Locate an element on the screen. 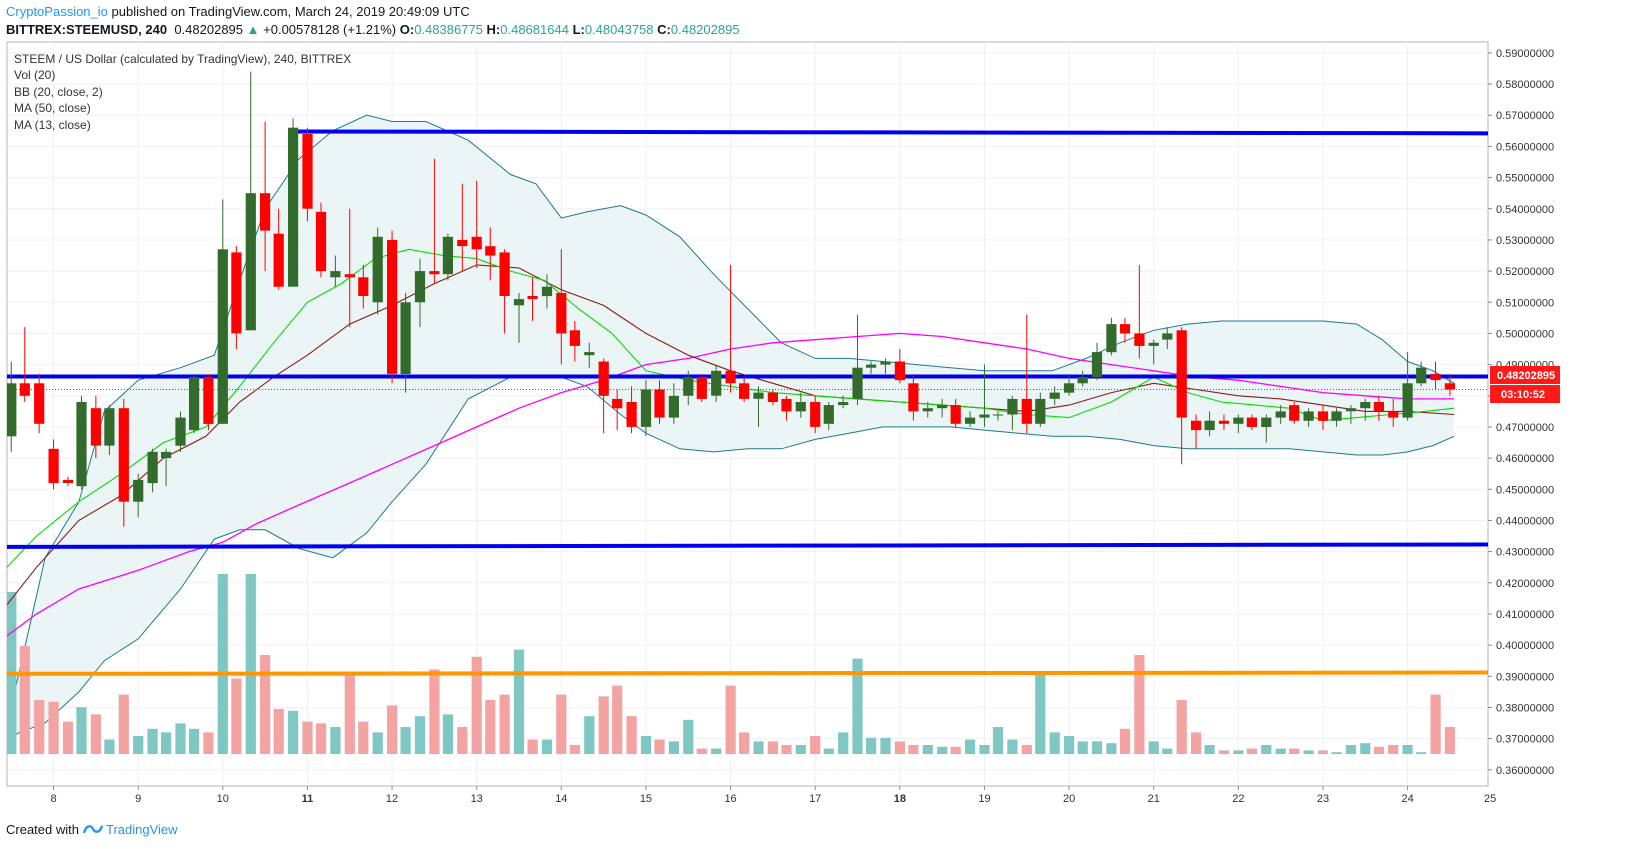 Image resolution: width=1627 pixels, height=849 pixels. price-tick-label: 0.40000000 is located at coordinates (1525, 646).